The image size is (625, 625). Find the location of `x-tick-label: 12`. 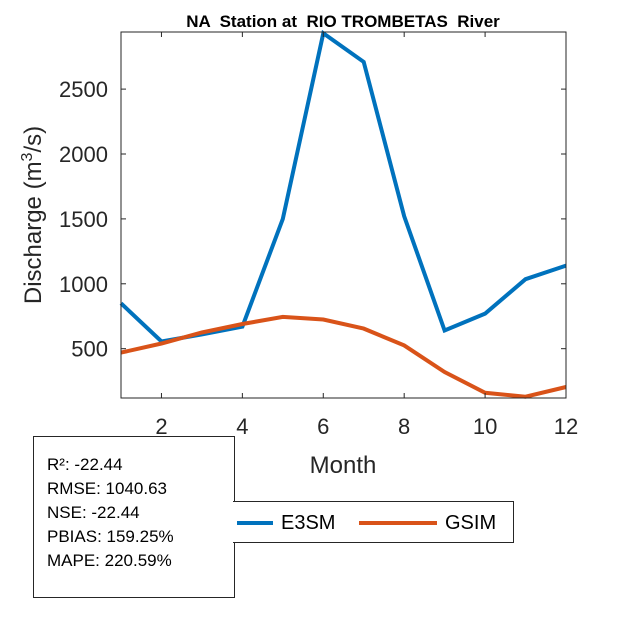

x-tick-label: 12 is located at coordinates (566, 426).